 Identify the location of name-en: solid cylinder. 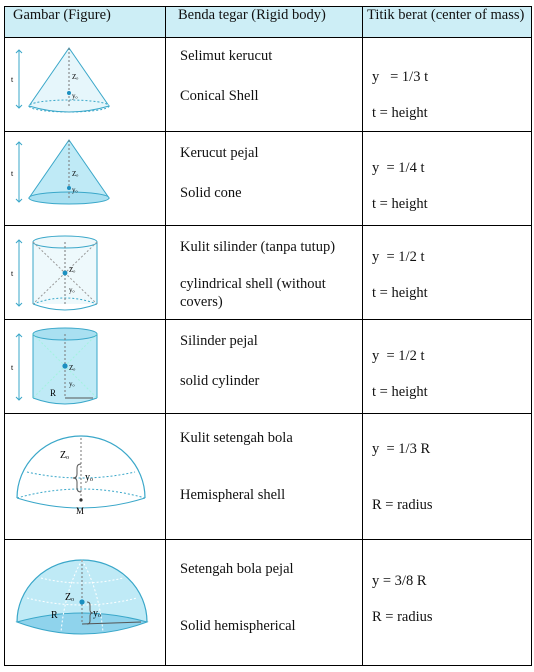
(220, 381).